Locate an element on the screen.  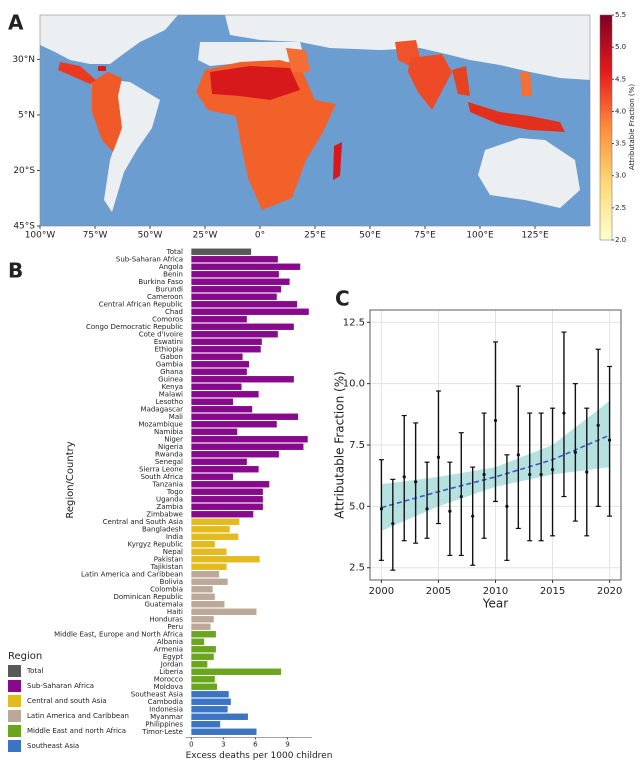
x-tick-label: 0° is located at coordinates (260, 236).